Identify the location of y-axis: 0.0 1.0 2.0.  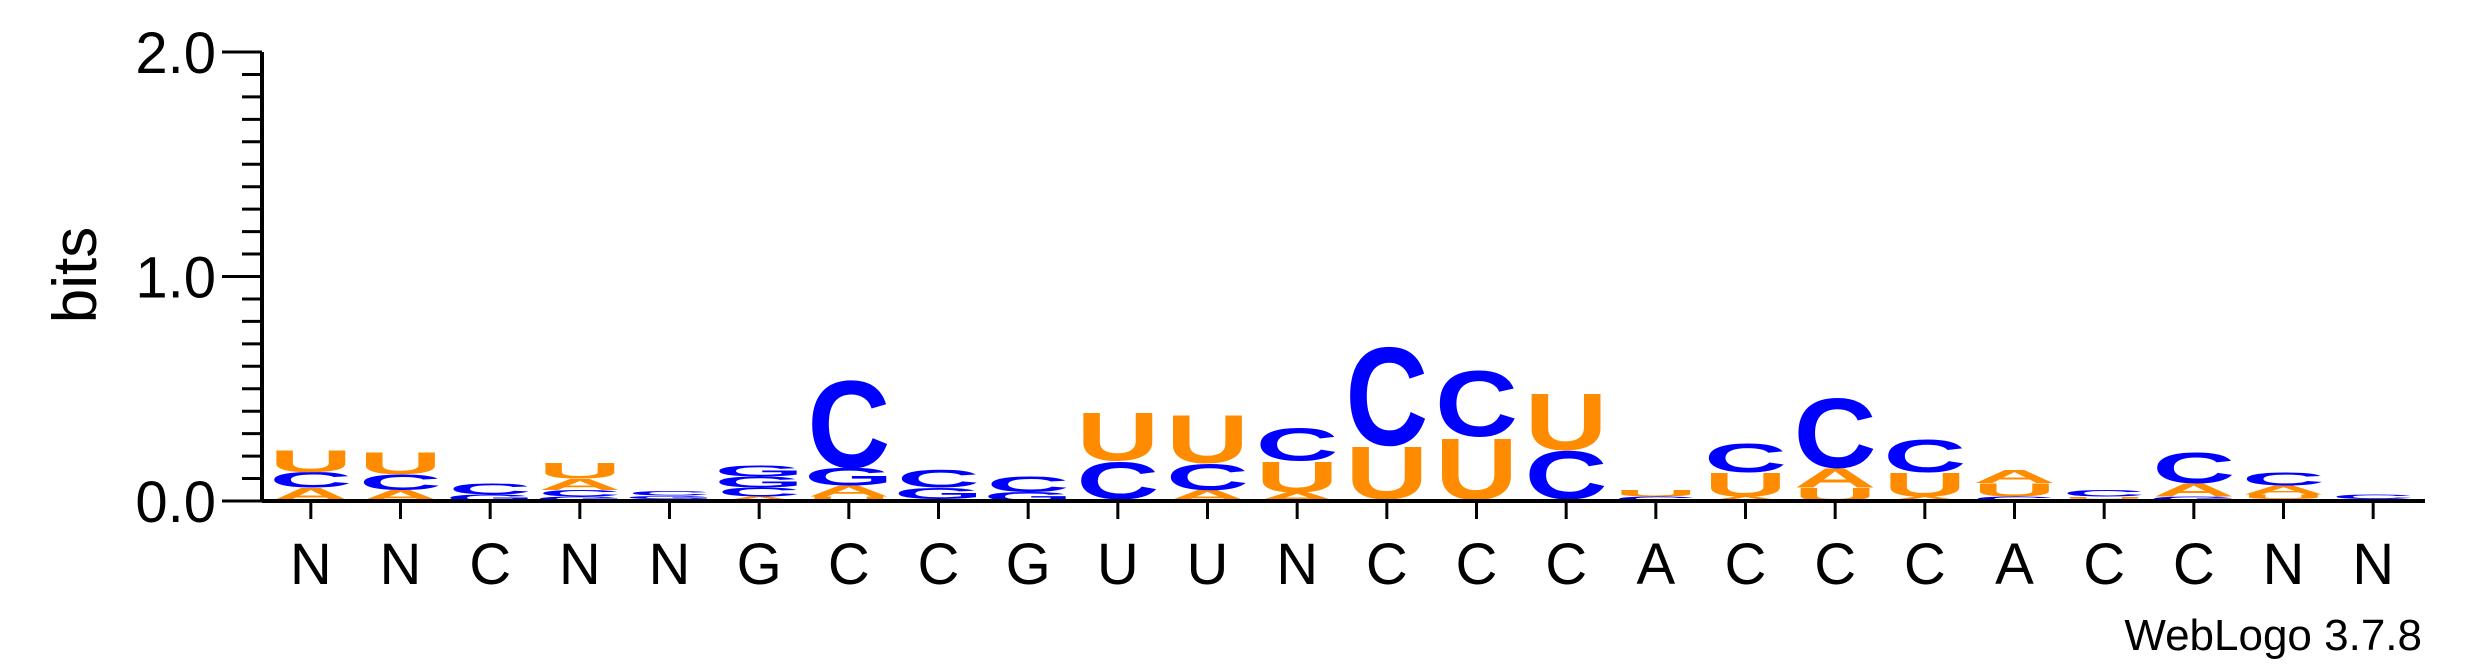
(199, 278).